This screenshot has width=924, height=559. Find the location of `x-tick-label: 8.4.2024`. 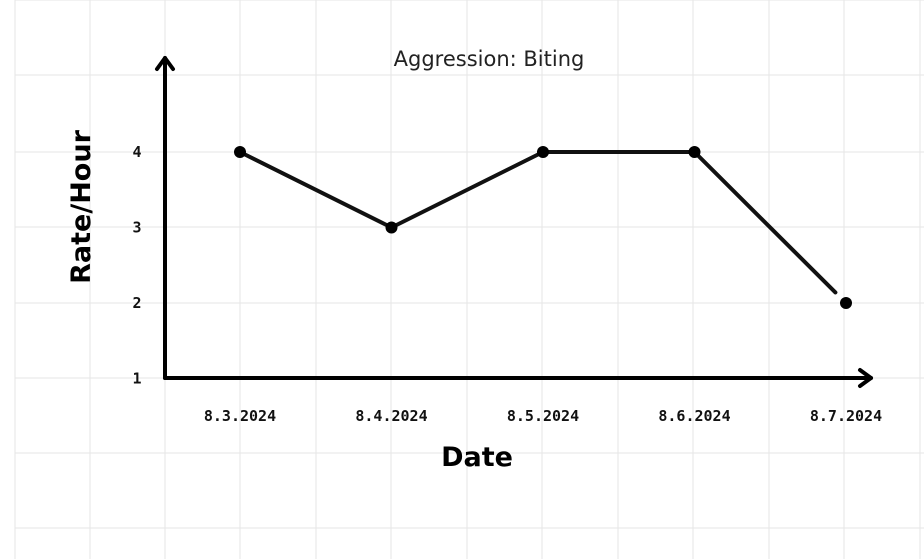

x-tick-label: 8.4.2024 is located at coordinates (391, 416).